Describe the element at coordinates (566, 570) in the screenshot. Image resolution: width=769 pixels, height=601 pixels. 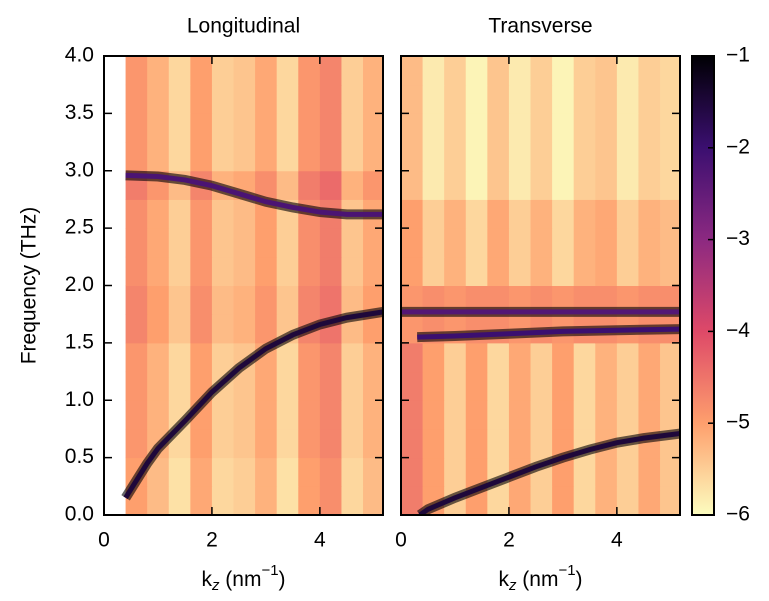
I see `x-label-sup: −1` at that location.